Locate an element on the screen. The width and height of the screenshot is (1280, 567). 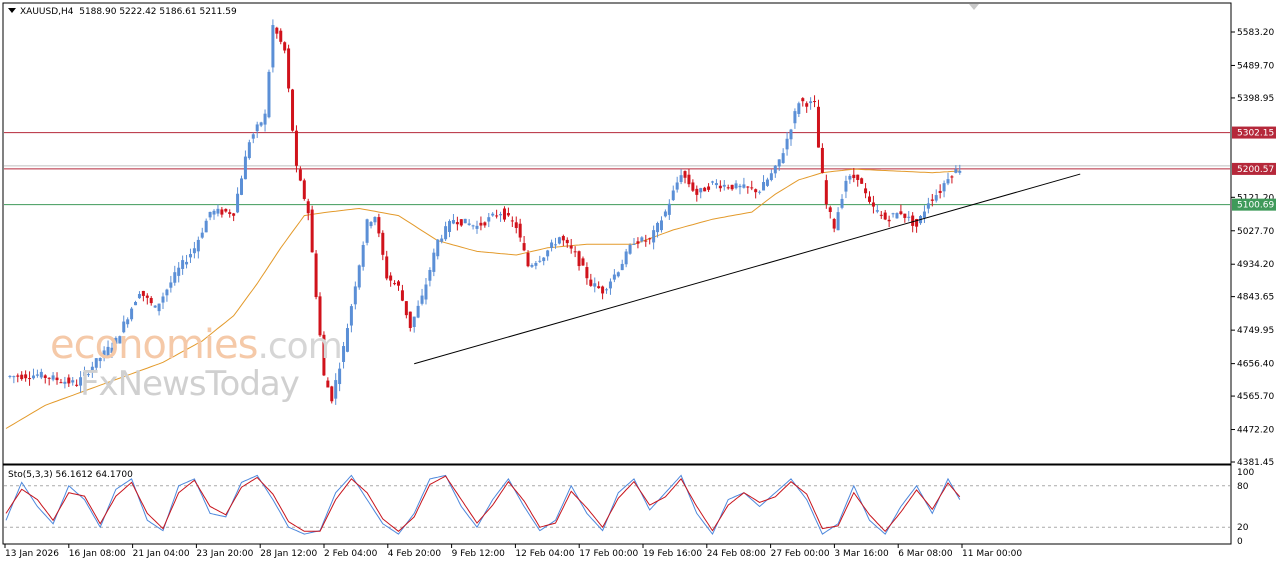
x-tick-label: 3 Mar 16:00 is located at coordinates (861, 554).